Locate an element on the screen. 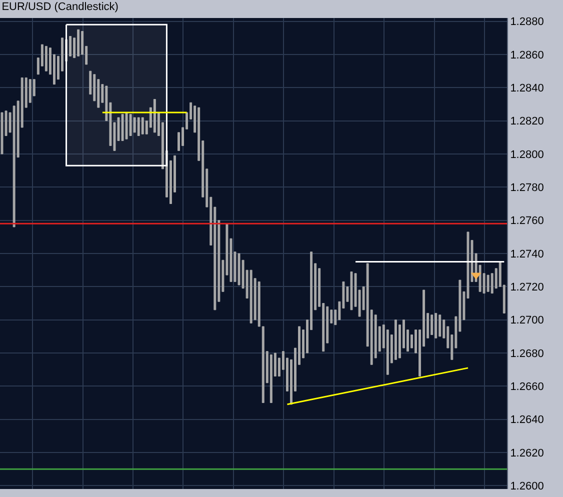 This screenshot has height=497, width=563. chart-title: EUR/USD (Candlestick) is located at coordinates (60, 7).